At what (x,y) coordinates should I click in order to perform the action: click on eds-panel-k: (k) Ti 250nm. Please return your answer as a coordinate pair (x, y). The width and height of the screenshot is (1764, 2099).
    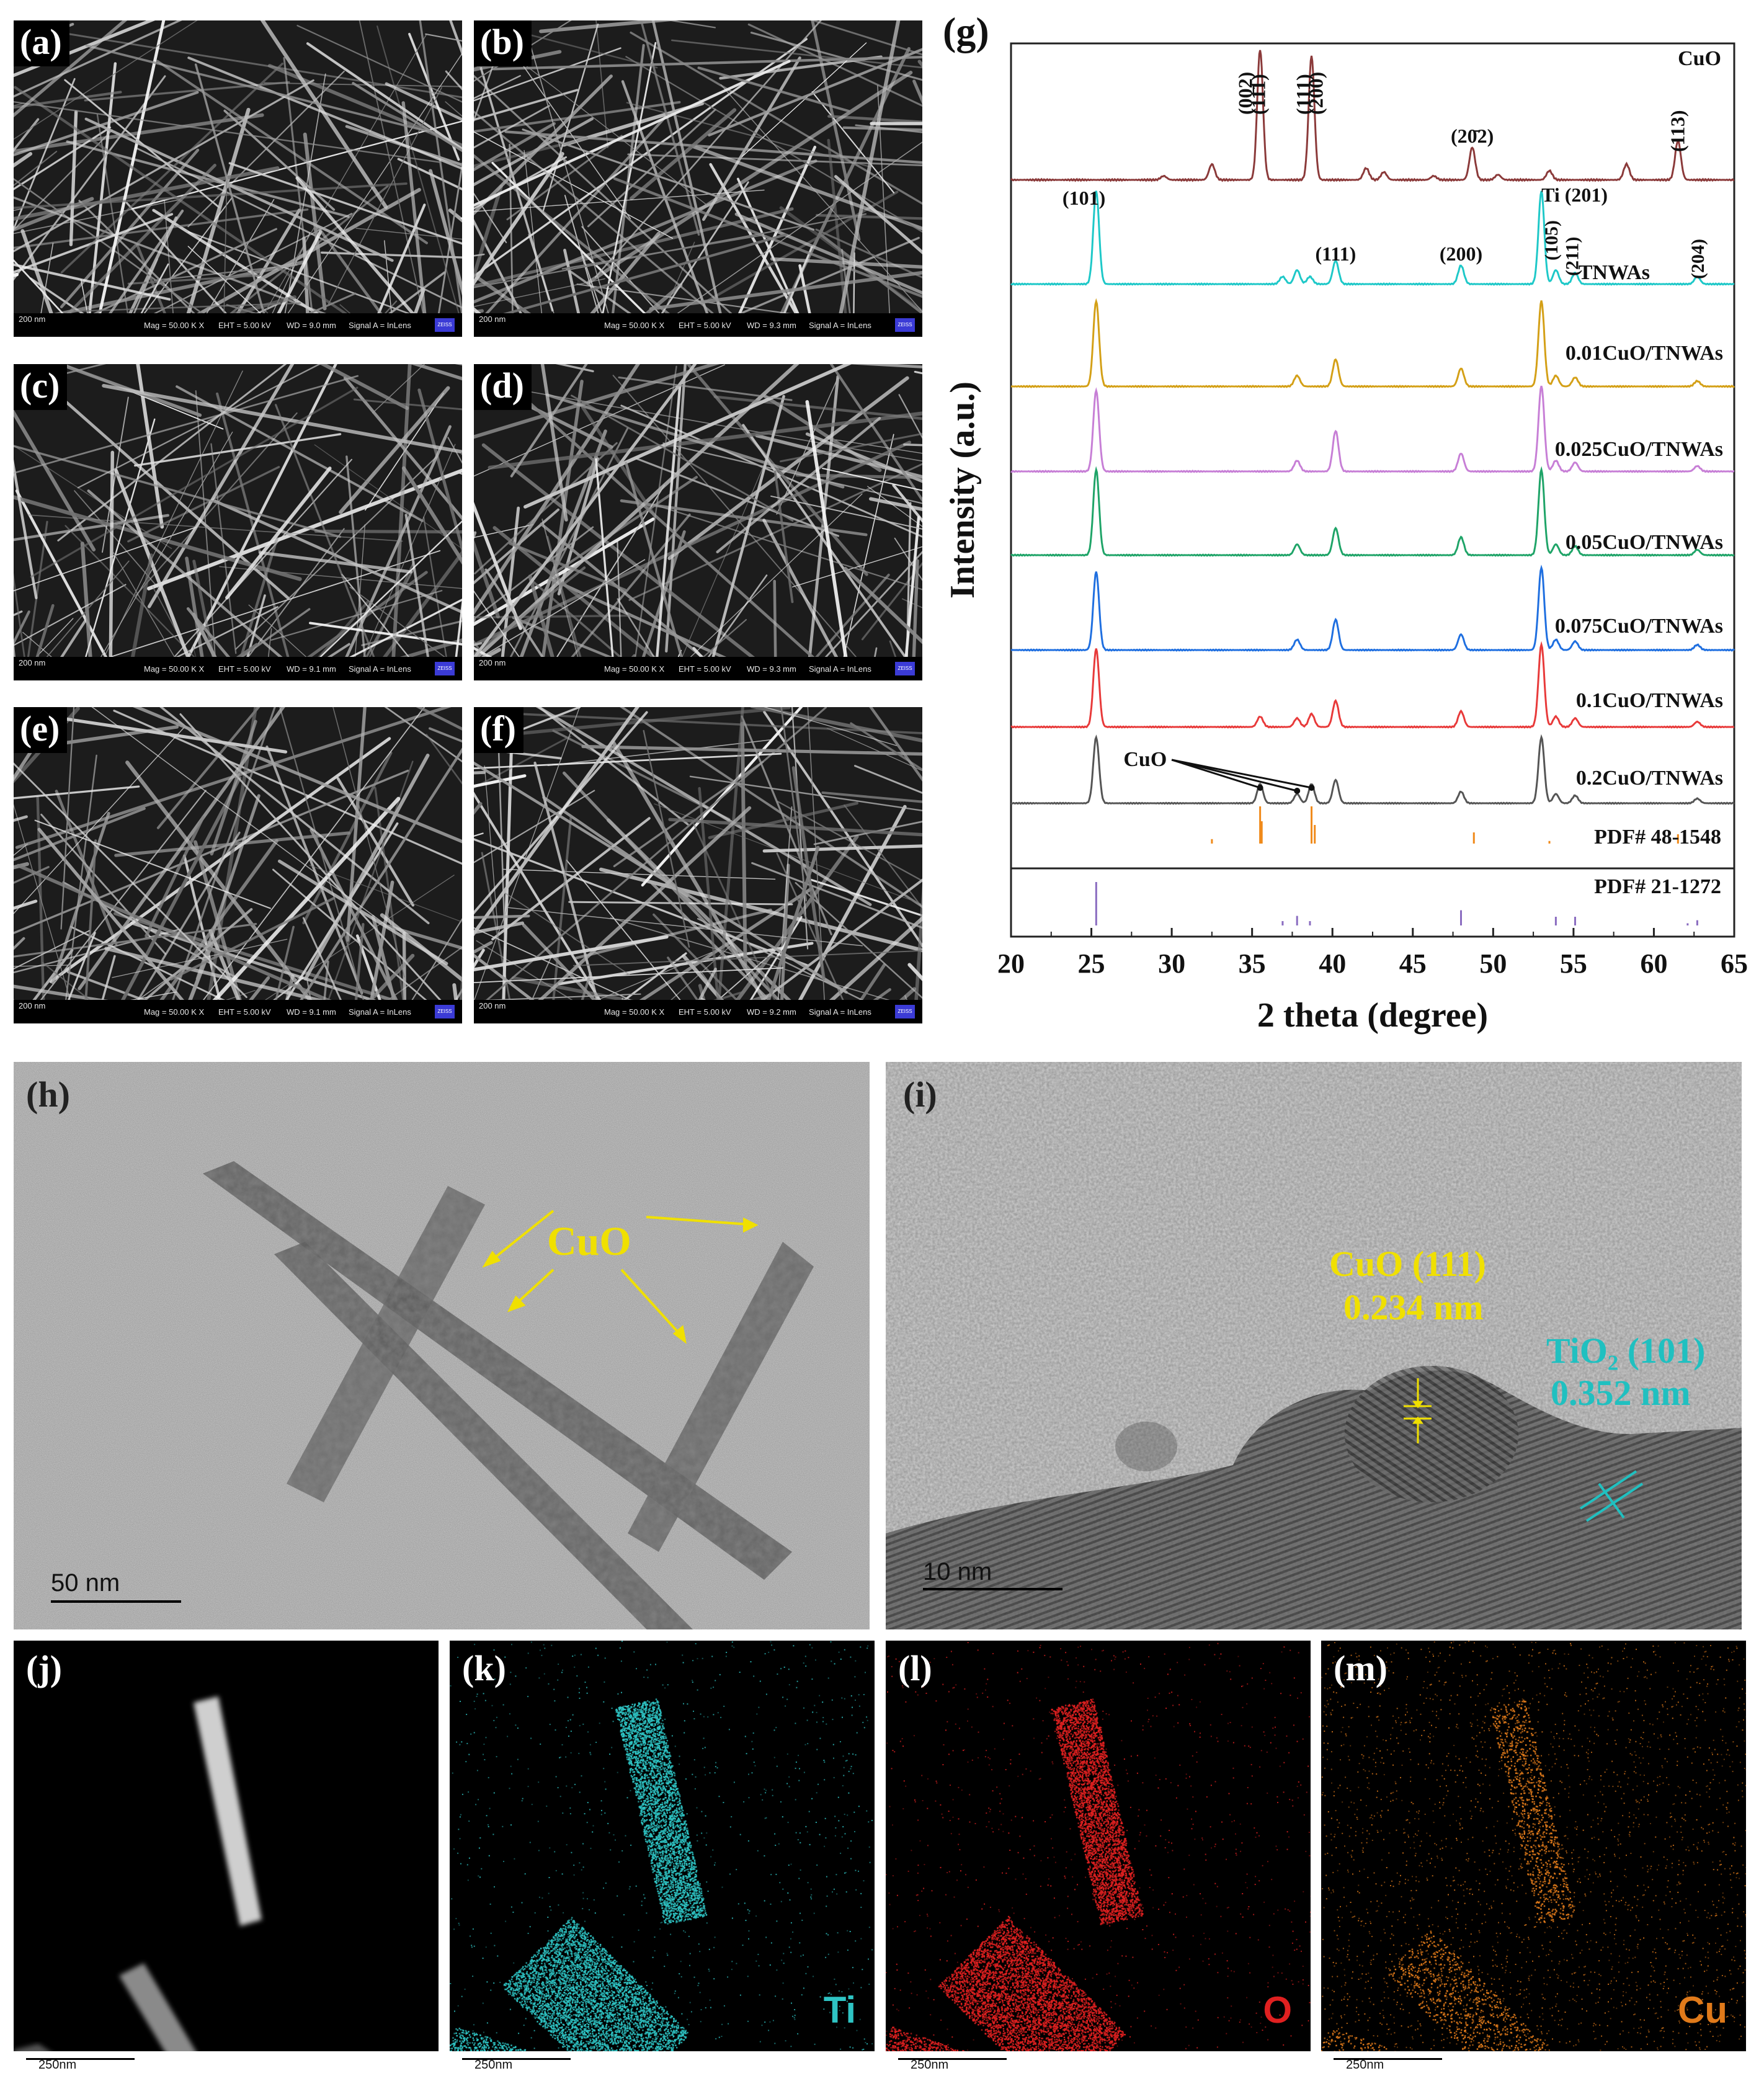
    Looking at the image, I should click on (662, 1855).